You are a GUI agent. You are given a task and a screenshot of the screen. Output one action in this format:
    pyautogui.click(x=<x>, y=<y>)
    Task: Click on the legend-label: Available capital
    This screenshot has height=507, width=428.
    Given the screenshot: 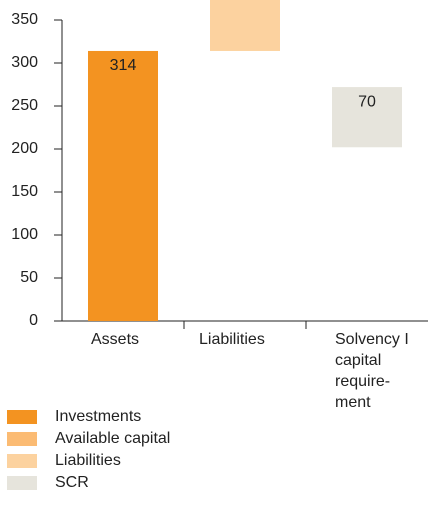 What is the action you would take?
    pyautogui.click(x=112, y=438)
    